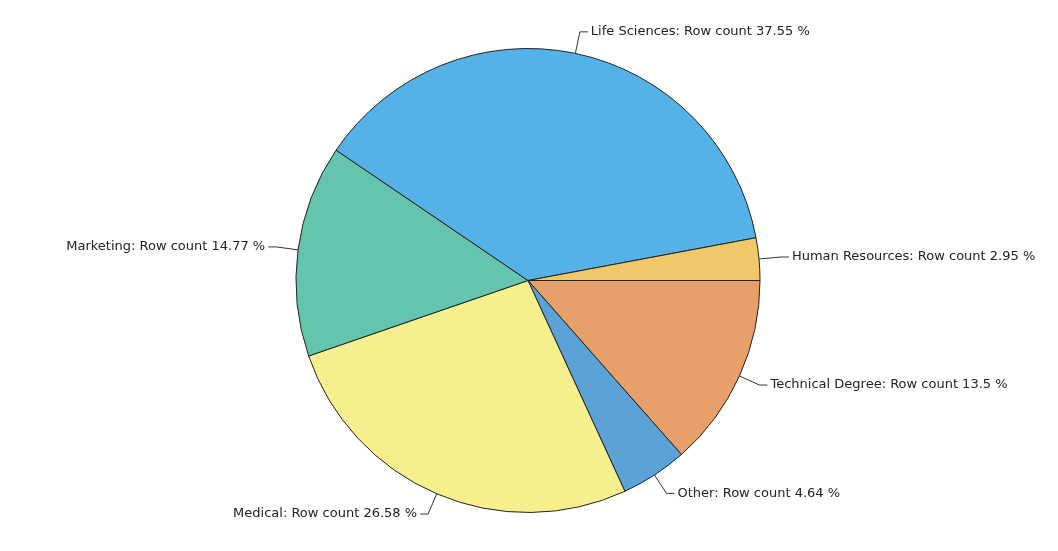 The height and width of the screenshot is (551, 1058). What do you see at coordinates (700, 31) in the screenshot?
I see `slice-label: Life Sciences: Row count 37.55 %` at bounding box center [700, 31].